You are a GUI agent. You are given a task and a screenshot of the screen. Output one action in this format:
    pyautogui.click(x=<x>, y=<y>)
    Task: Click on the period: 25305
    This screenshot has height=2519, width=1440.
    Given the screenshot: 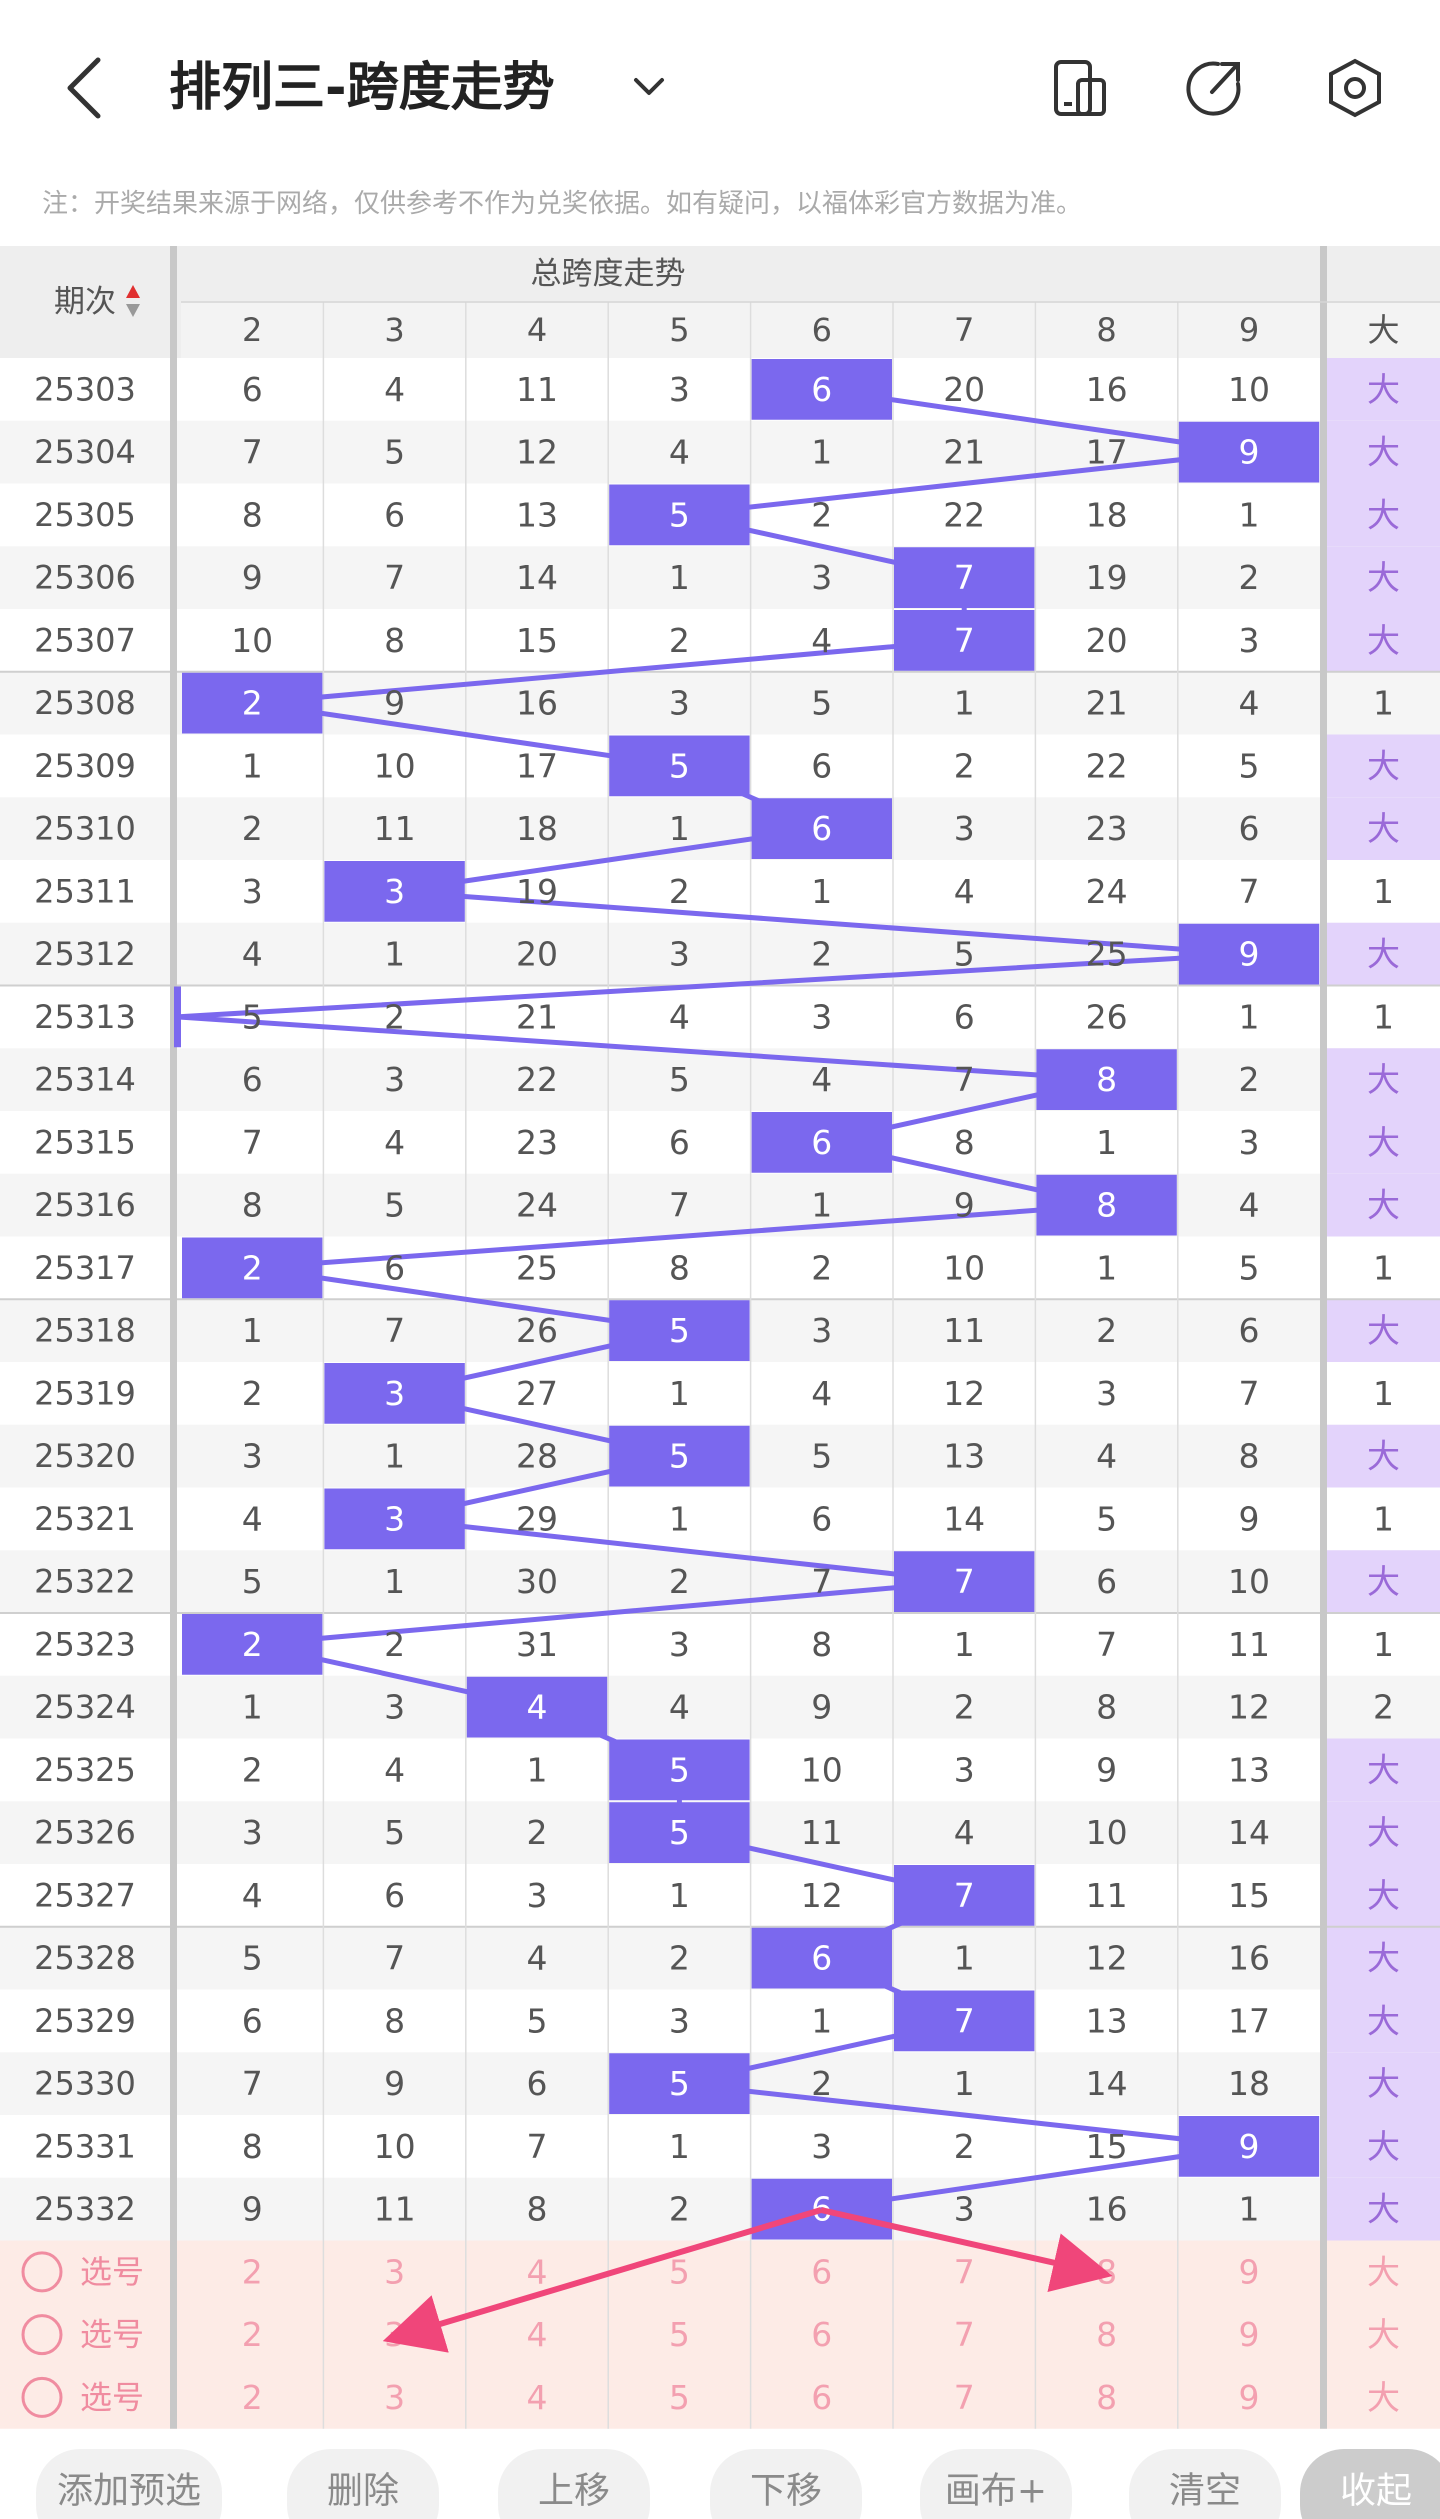 What is the action you would take?
    pyautogui.click(x=85, y=515)
    